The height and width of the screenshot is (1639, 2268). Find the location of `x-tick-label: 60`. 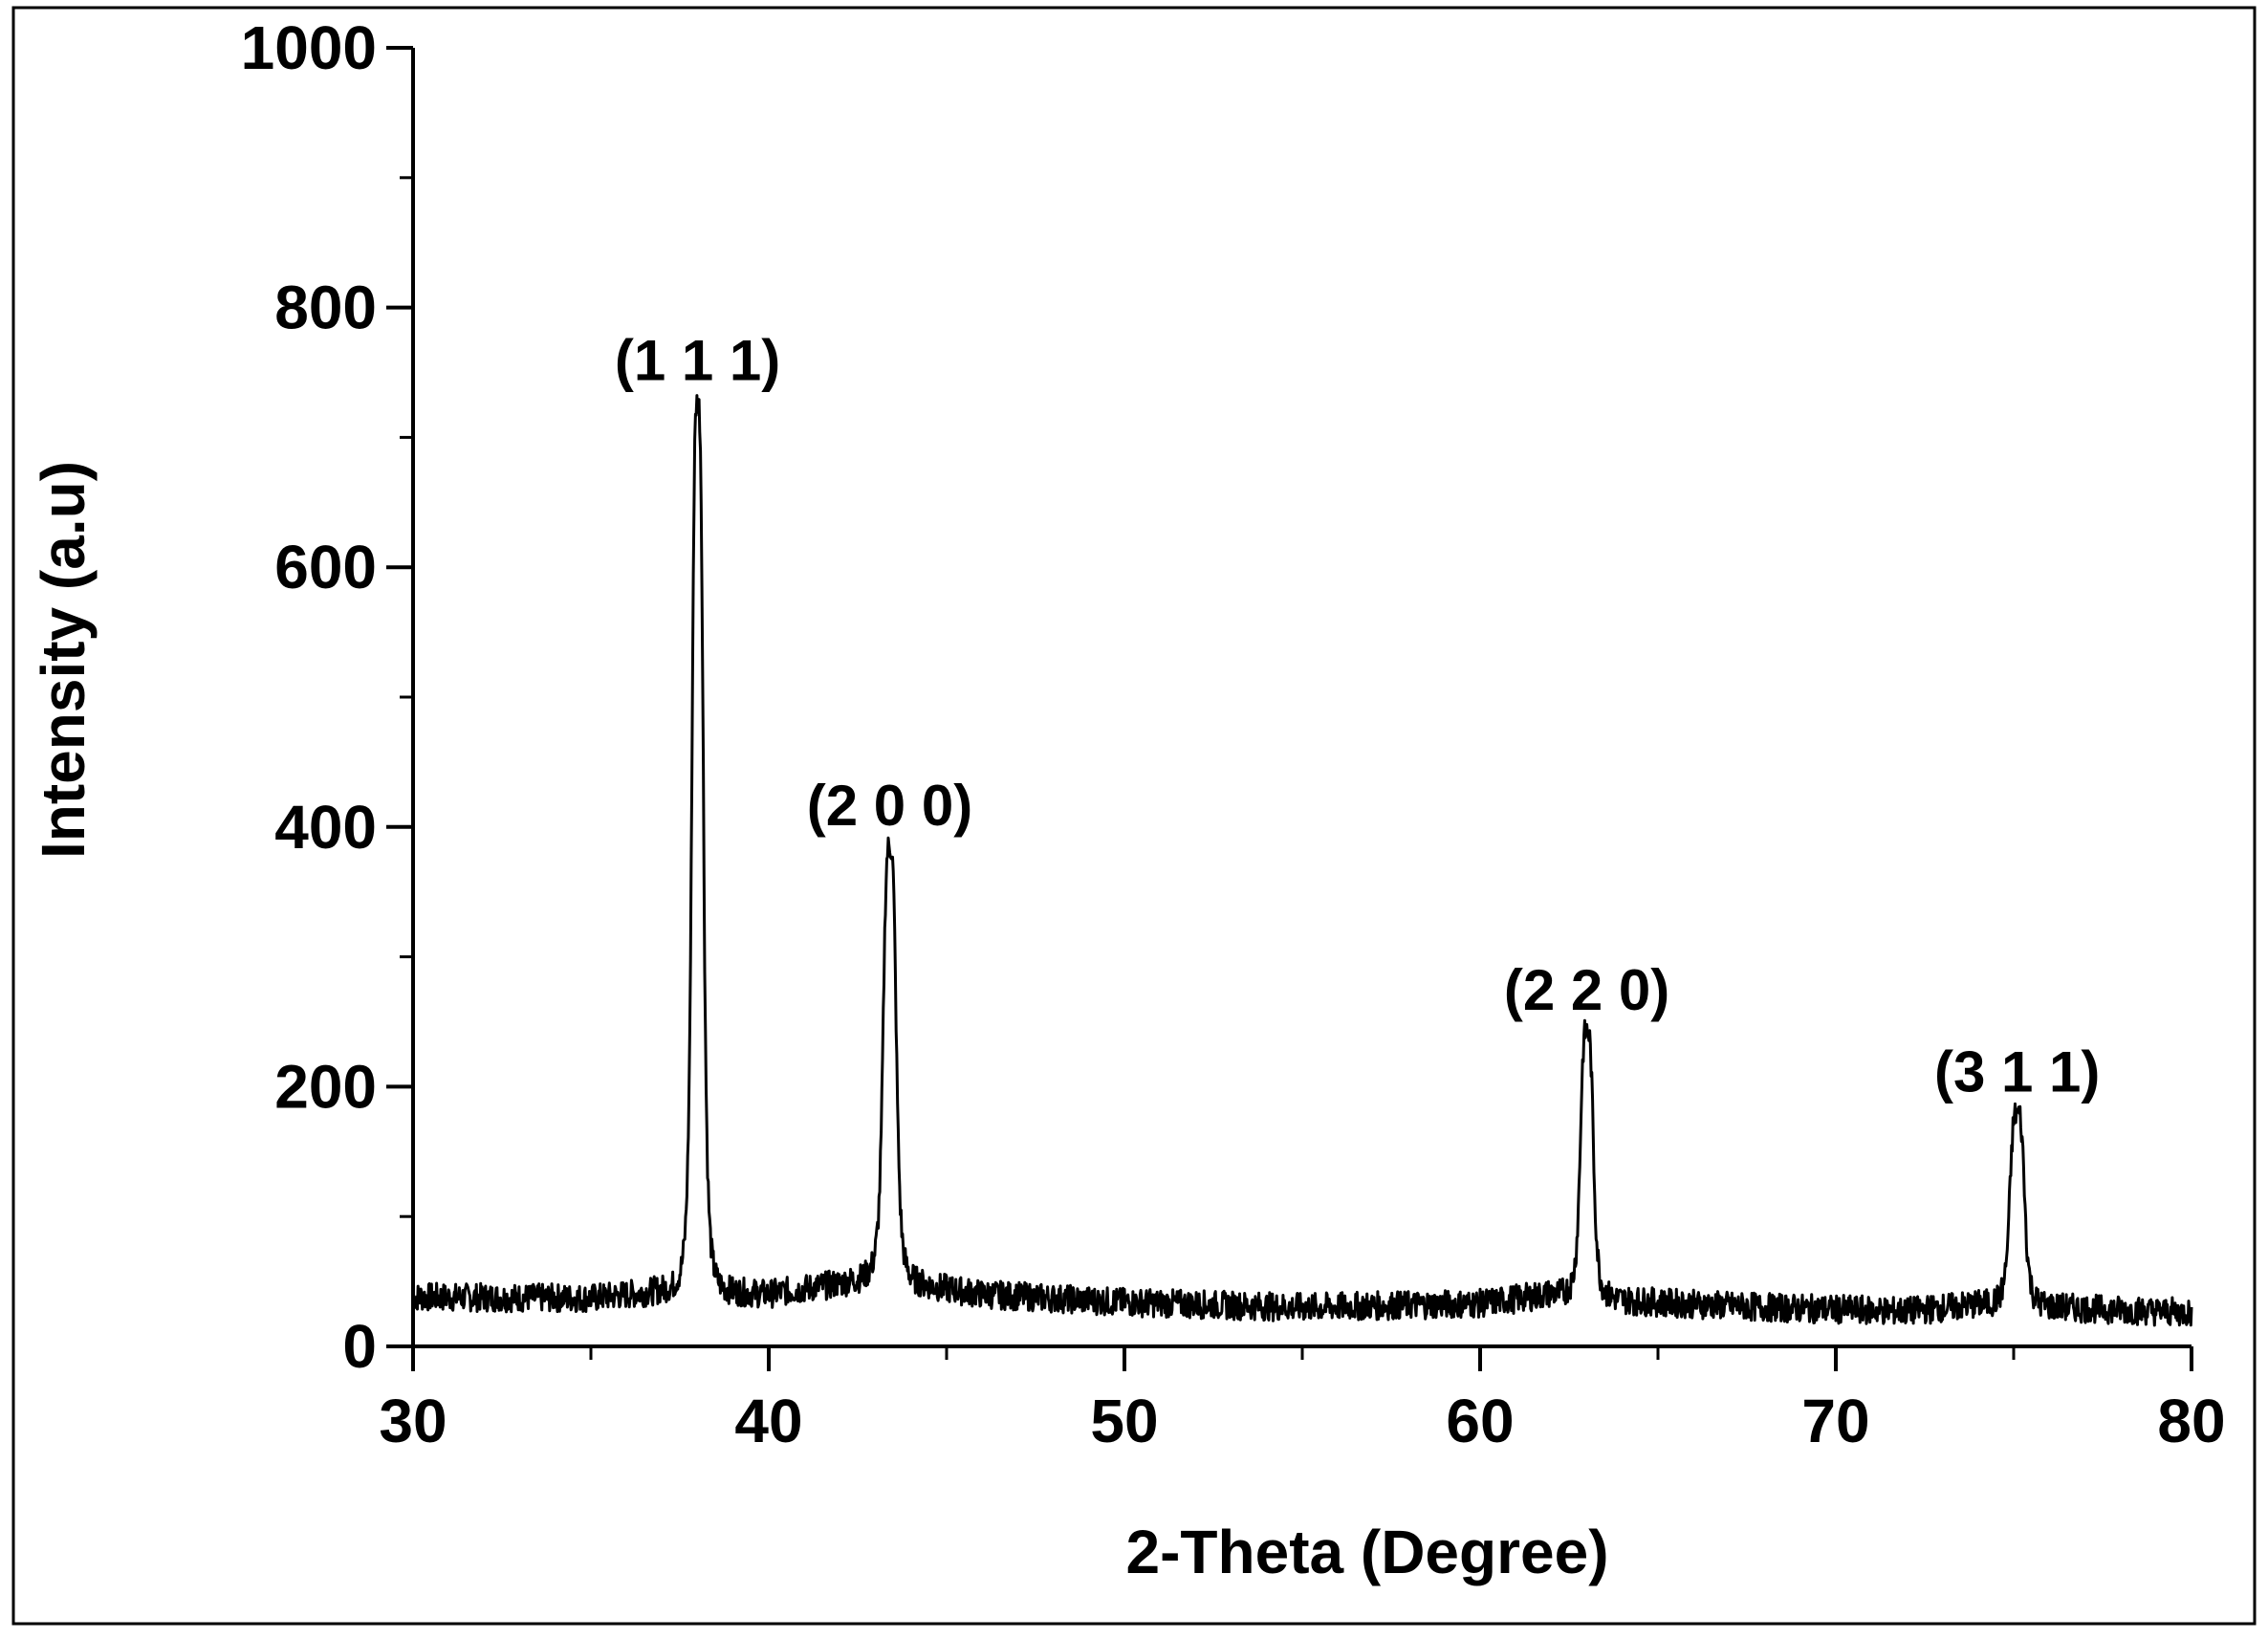

x-tick-label: 60 is located at coordinates (1480, 1421).